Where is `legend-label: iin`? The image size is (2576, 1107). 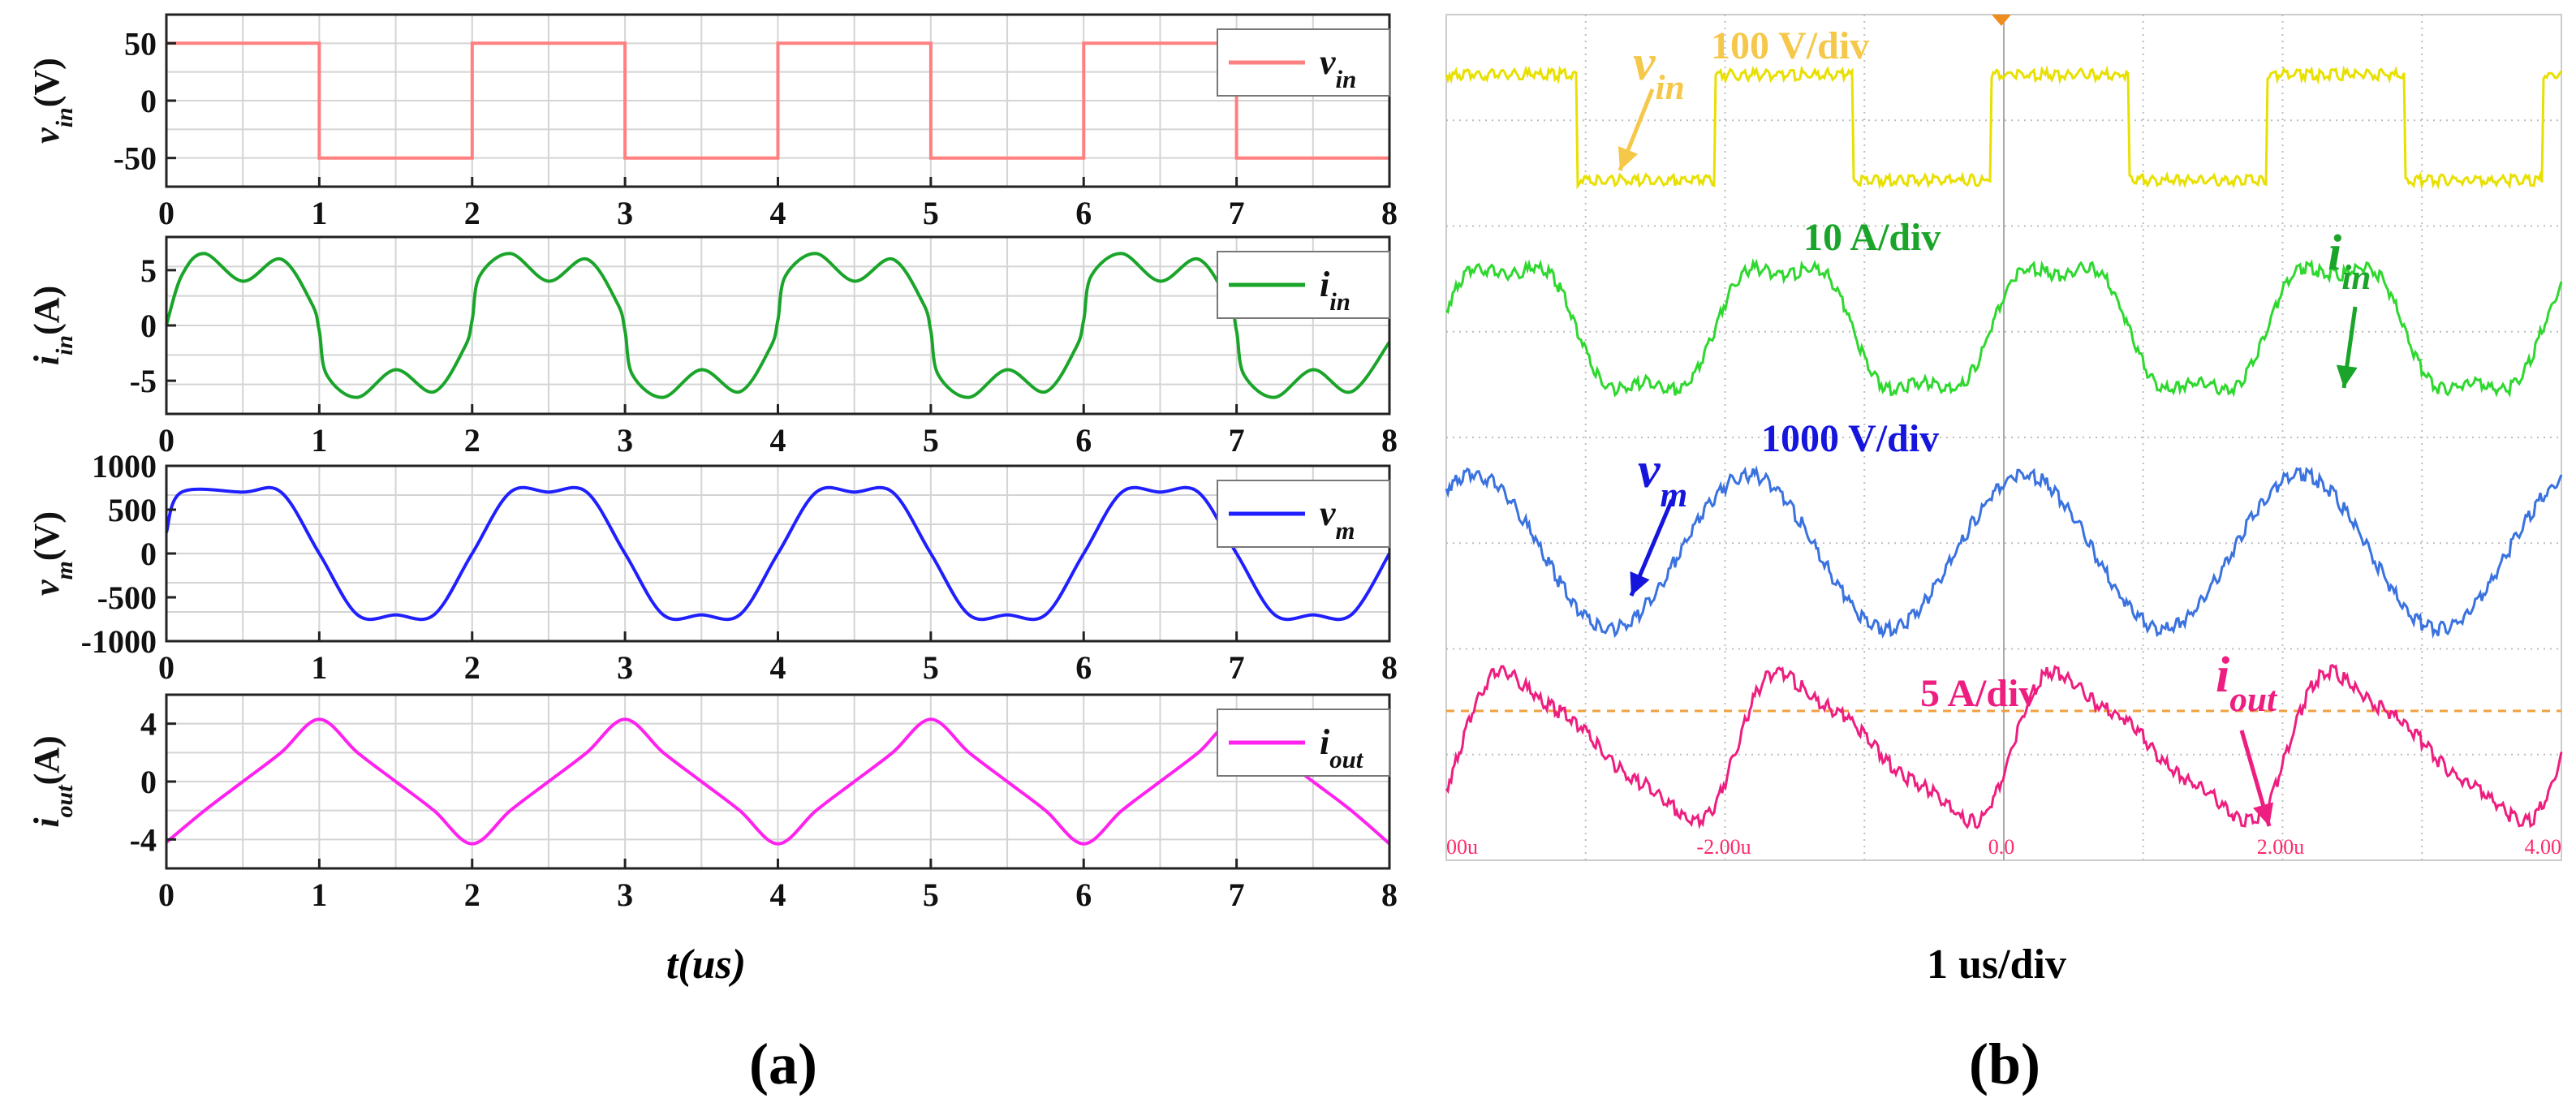
legend-label: iin is located at coordinates (1335, 290).